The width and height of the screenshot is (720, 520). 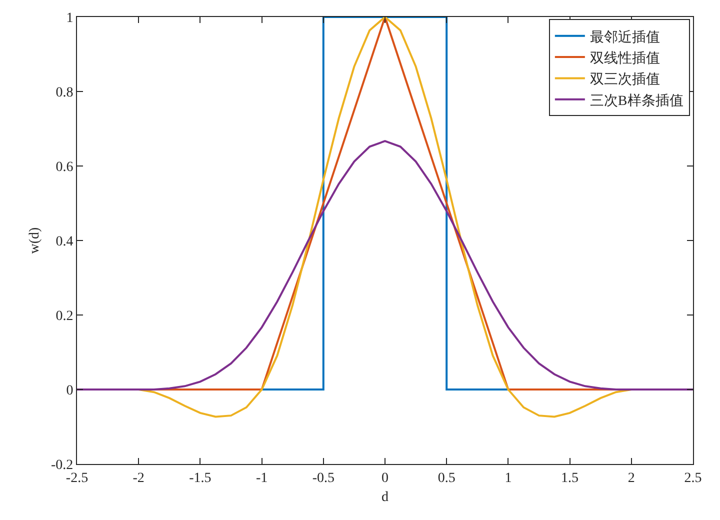 What do you see at coordinates (508, 478) in the screenshot?
I see `x-tick-label: 1` at bounding box center [508, 478].